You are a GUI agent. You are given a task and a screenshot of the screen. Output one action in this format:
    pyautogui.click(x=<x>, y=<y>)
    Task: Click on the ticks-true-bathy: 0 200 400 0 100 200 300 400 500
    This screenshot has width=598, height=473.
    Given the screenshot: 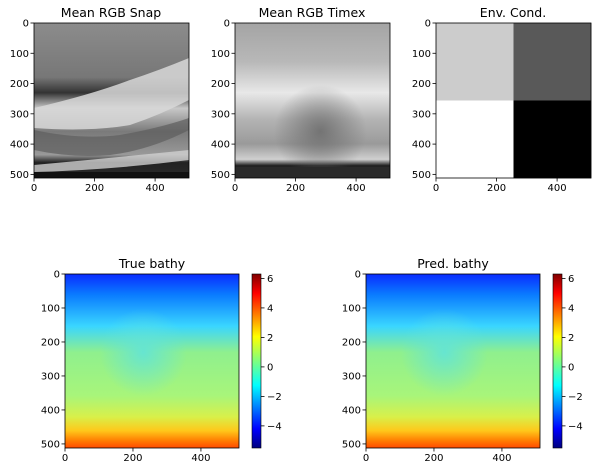 What is the action you would take?
    pyautogui.click(x=126, y=367)
    